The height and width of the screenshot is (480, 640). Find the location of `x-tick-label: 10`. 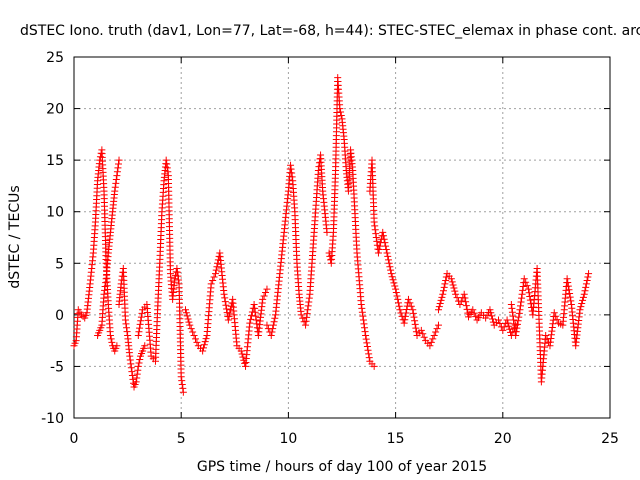

x-tick-label: 10 is located at coordinates (288, 439).